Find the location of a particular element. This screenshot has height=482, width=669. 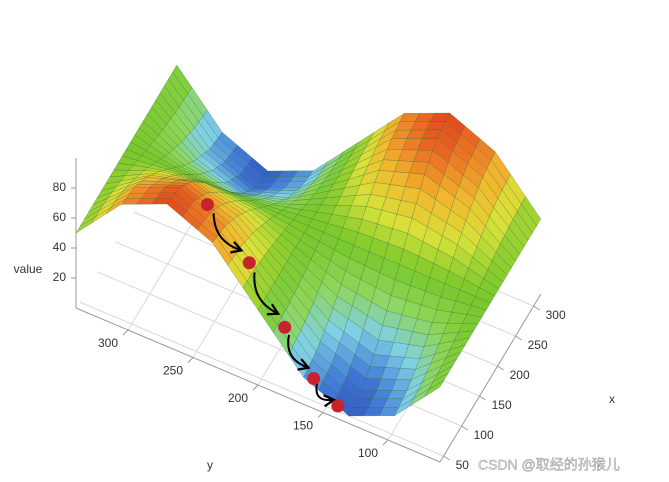

x-tick-label: 150 is located at coordinates (502, 405).